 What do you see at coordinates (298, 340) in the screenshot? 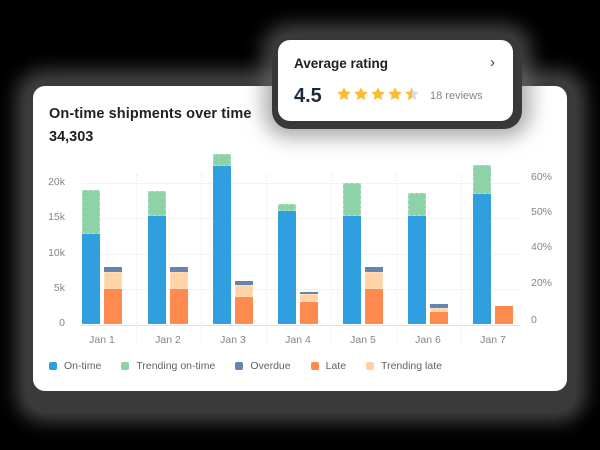
I see `x-axis-tick: Jan 4` at bounding box center [298, 340].